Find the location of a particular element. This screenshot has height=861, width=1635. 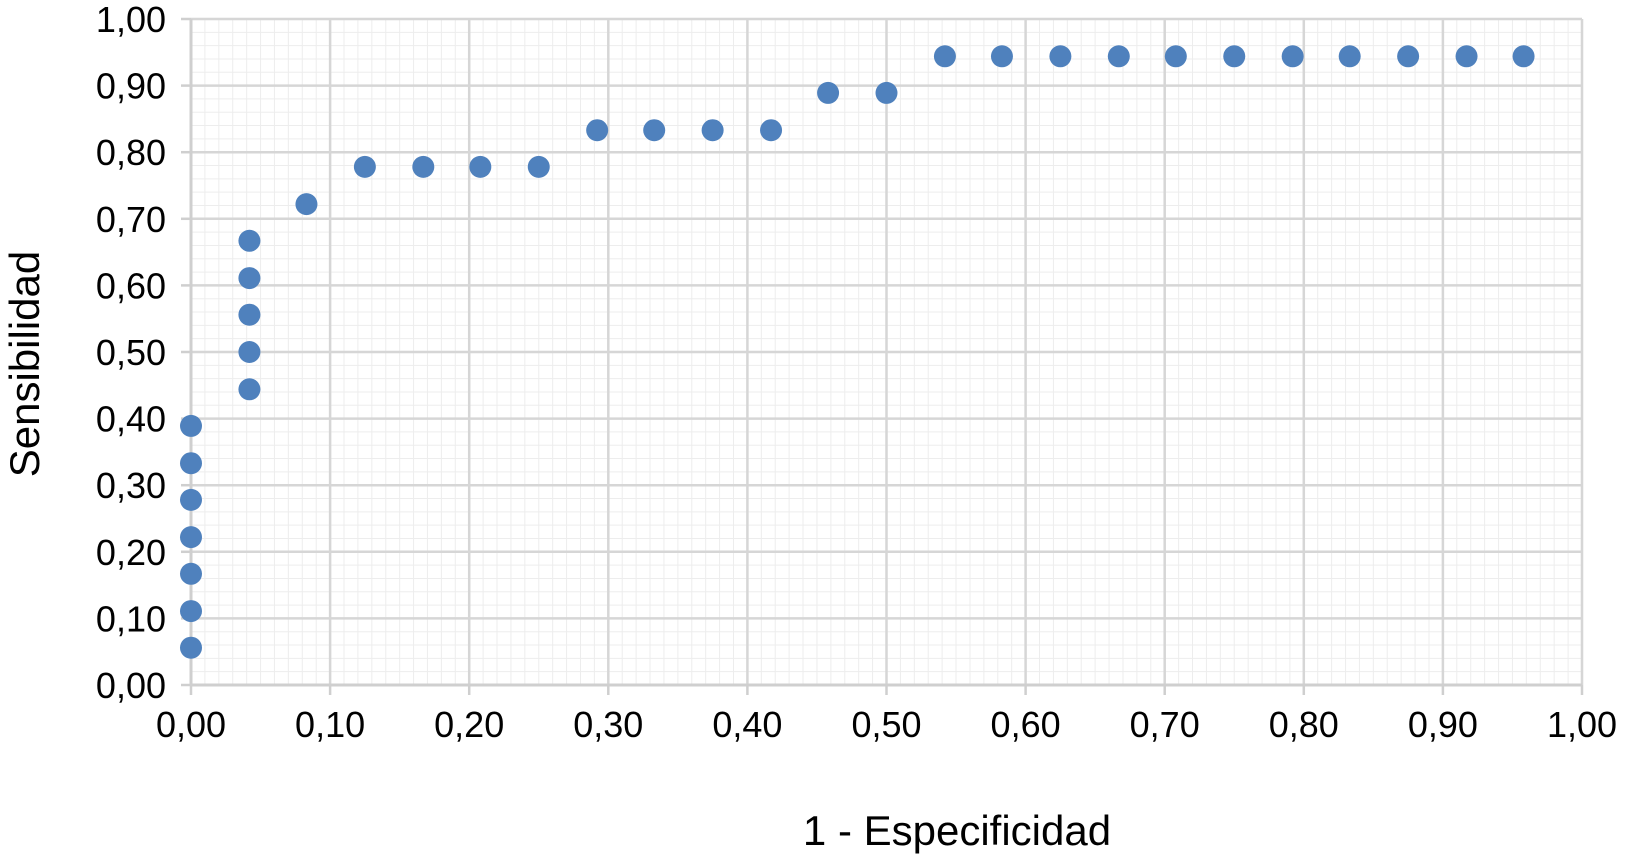

x-tick-label: 0,80 is located at coordinates (1304, 724).